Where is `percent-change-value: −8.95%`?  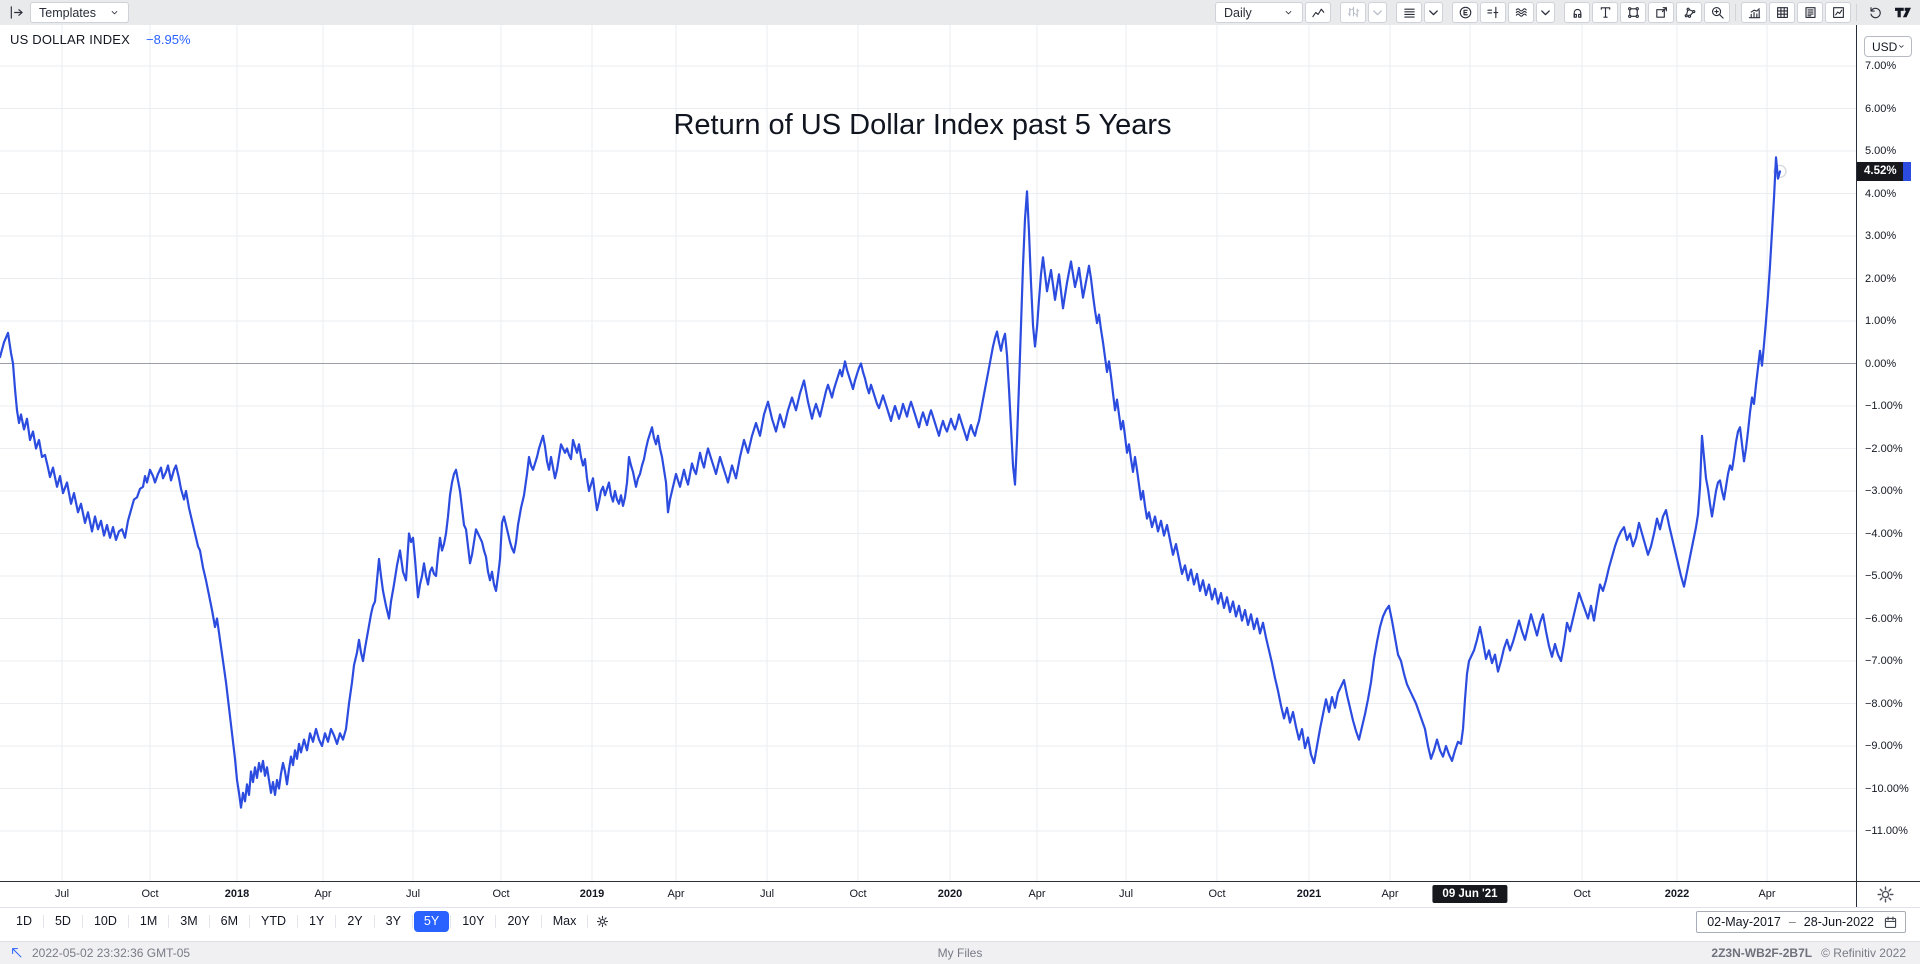
percent-change-value: −8.95% is located at coordinates (168, 39).